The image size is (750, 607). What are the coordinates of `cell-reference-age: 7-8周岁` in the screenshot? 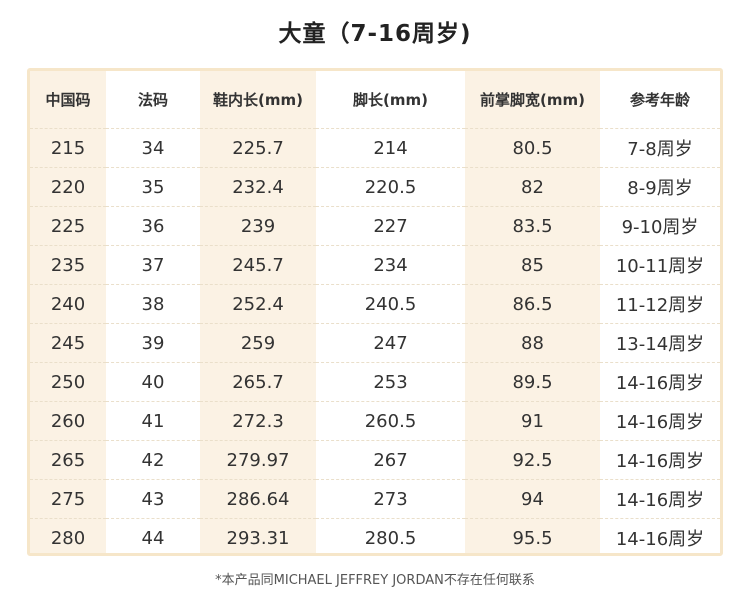 It's located at (660, 148).